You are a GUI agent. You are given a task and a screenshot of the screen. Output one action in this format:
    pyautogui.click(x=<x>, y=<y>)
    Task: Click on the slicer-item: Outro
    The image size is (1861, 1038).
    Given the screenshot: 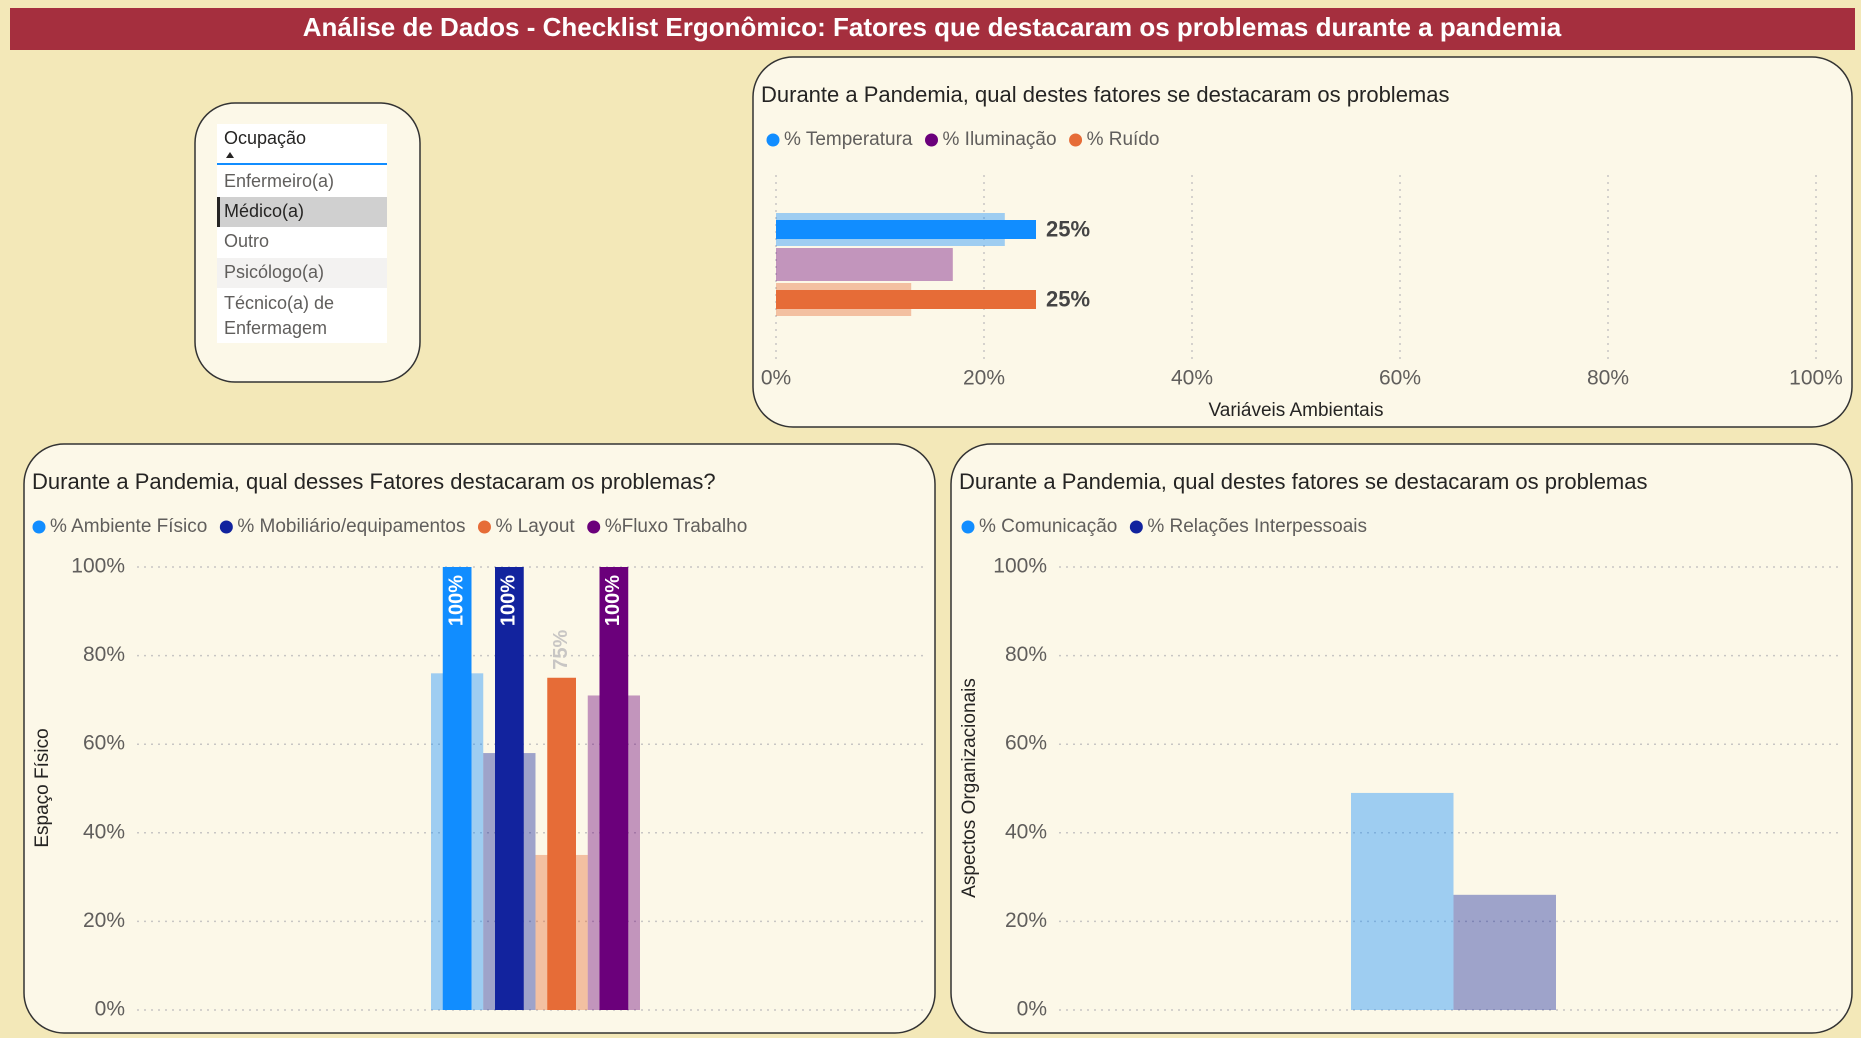 What is the action you would take?
    pyautogui.click(x=246, y=241)
    